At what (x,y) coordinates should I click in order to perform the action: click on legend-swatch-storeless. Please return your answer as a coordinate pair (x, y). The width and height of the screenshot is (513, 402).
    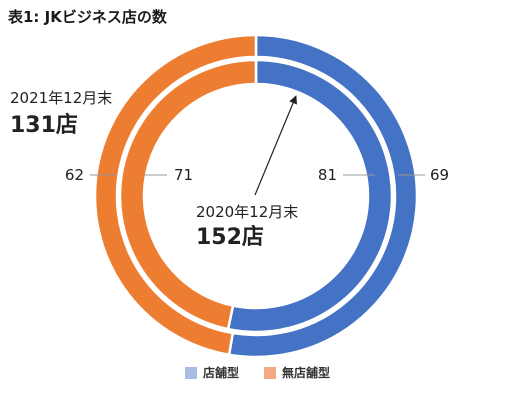
    Looking at the image, I should click on (270, 372).